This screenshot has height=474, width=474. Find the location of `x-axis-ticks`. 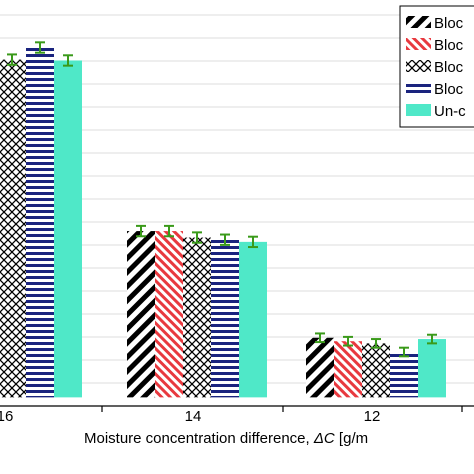

x-axis-ticks is located at coordinates (282, 409).